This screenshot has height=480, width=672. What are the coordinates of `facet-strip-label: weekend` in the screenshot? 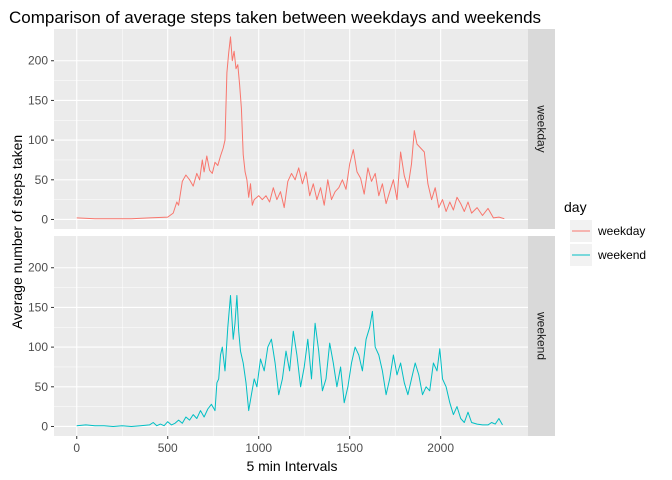 It's located at (542, 335).